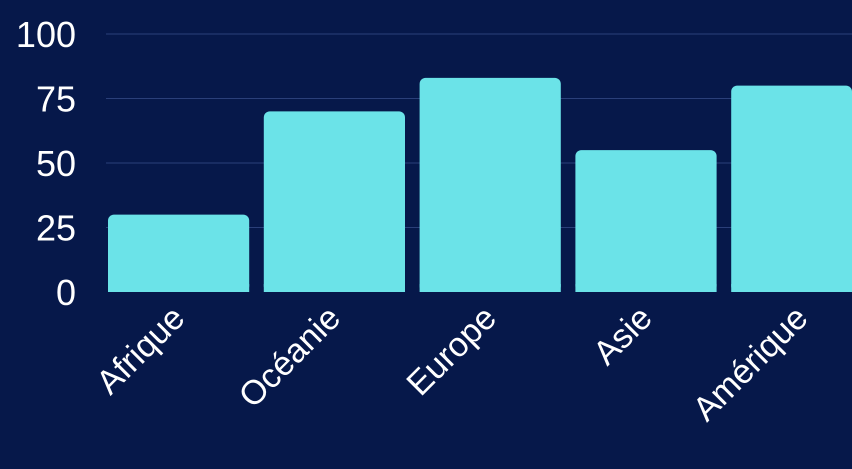 The width and height of the screenshot is (852, 469). Describe the element at coordinates (451, 351) in the screenshot. I see `x-tick-label: Europe` at that location.